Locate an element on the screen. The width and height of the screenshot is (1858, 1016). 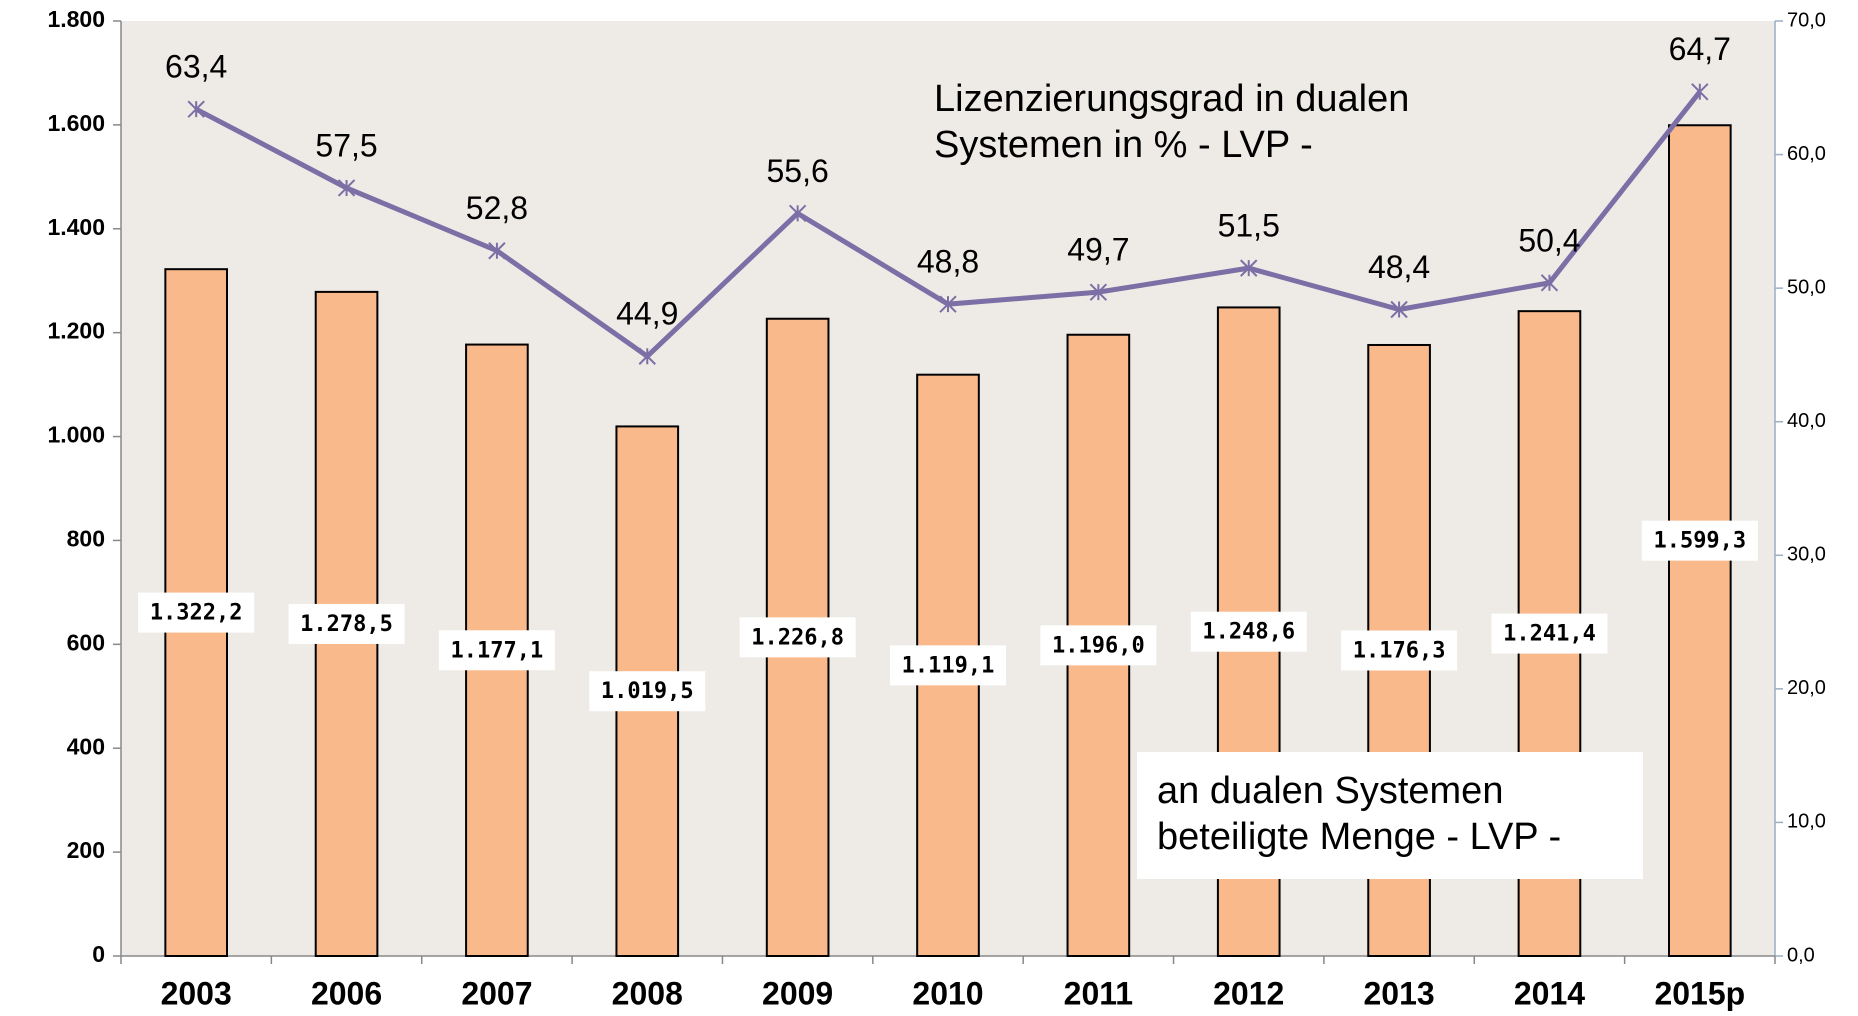
value-label: 1.226,8 is located at coordinates (797, 637).